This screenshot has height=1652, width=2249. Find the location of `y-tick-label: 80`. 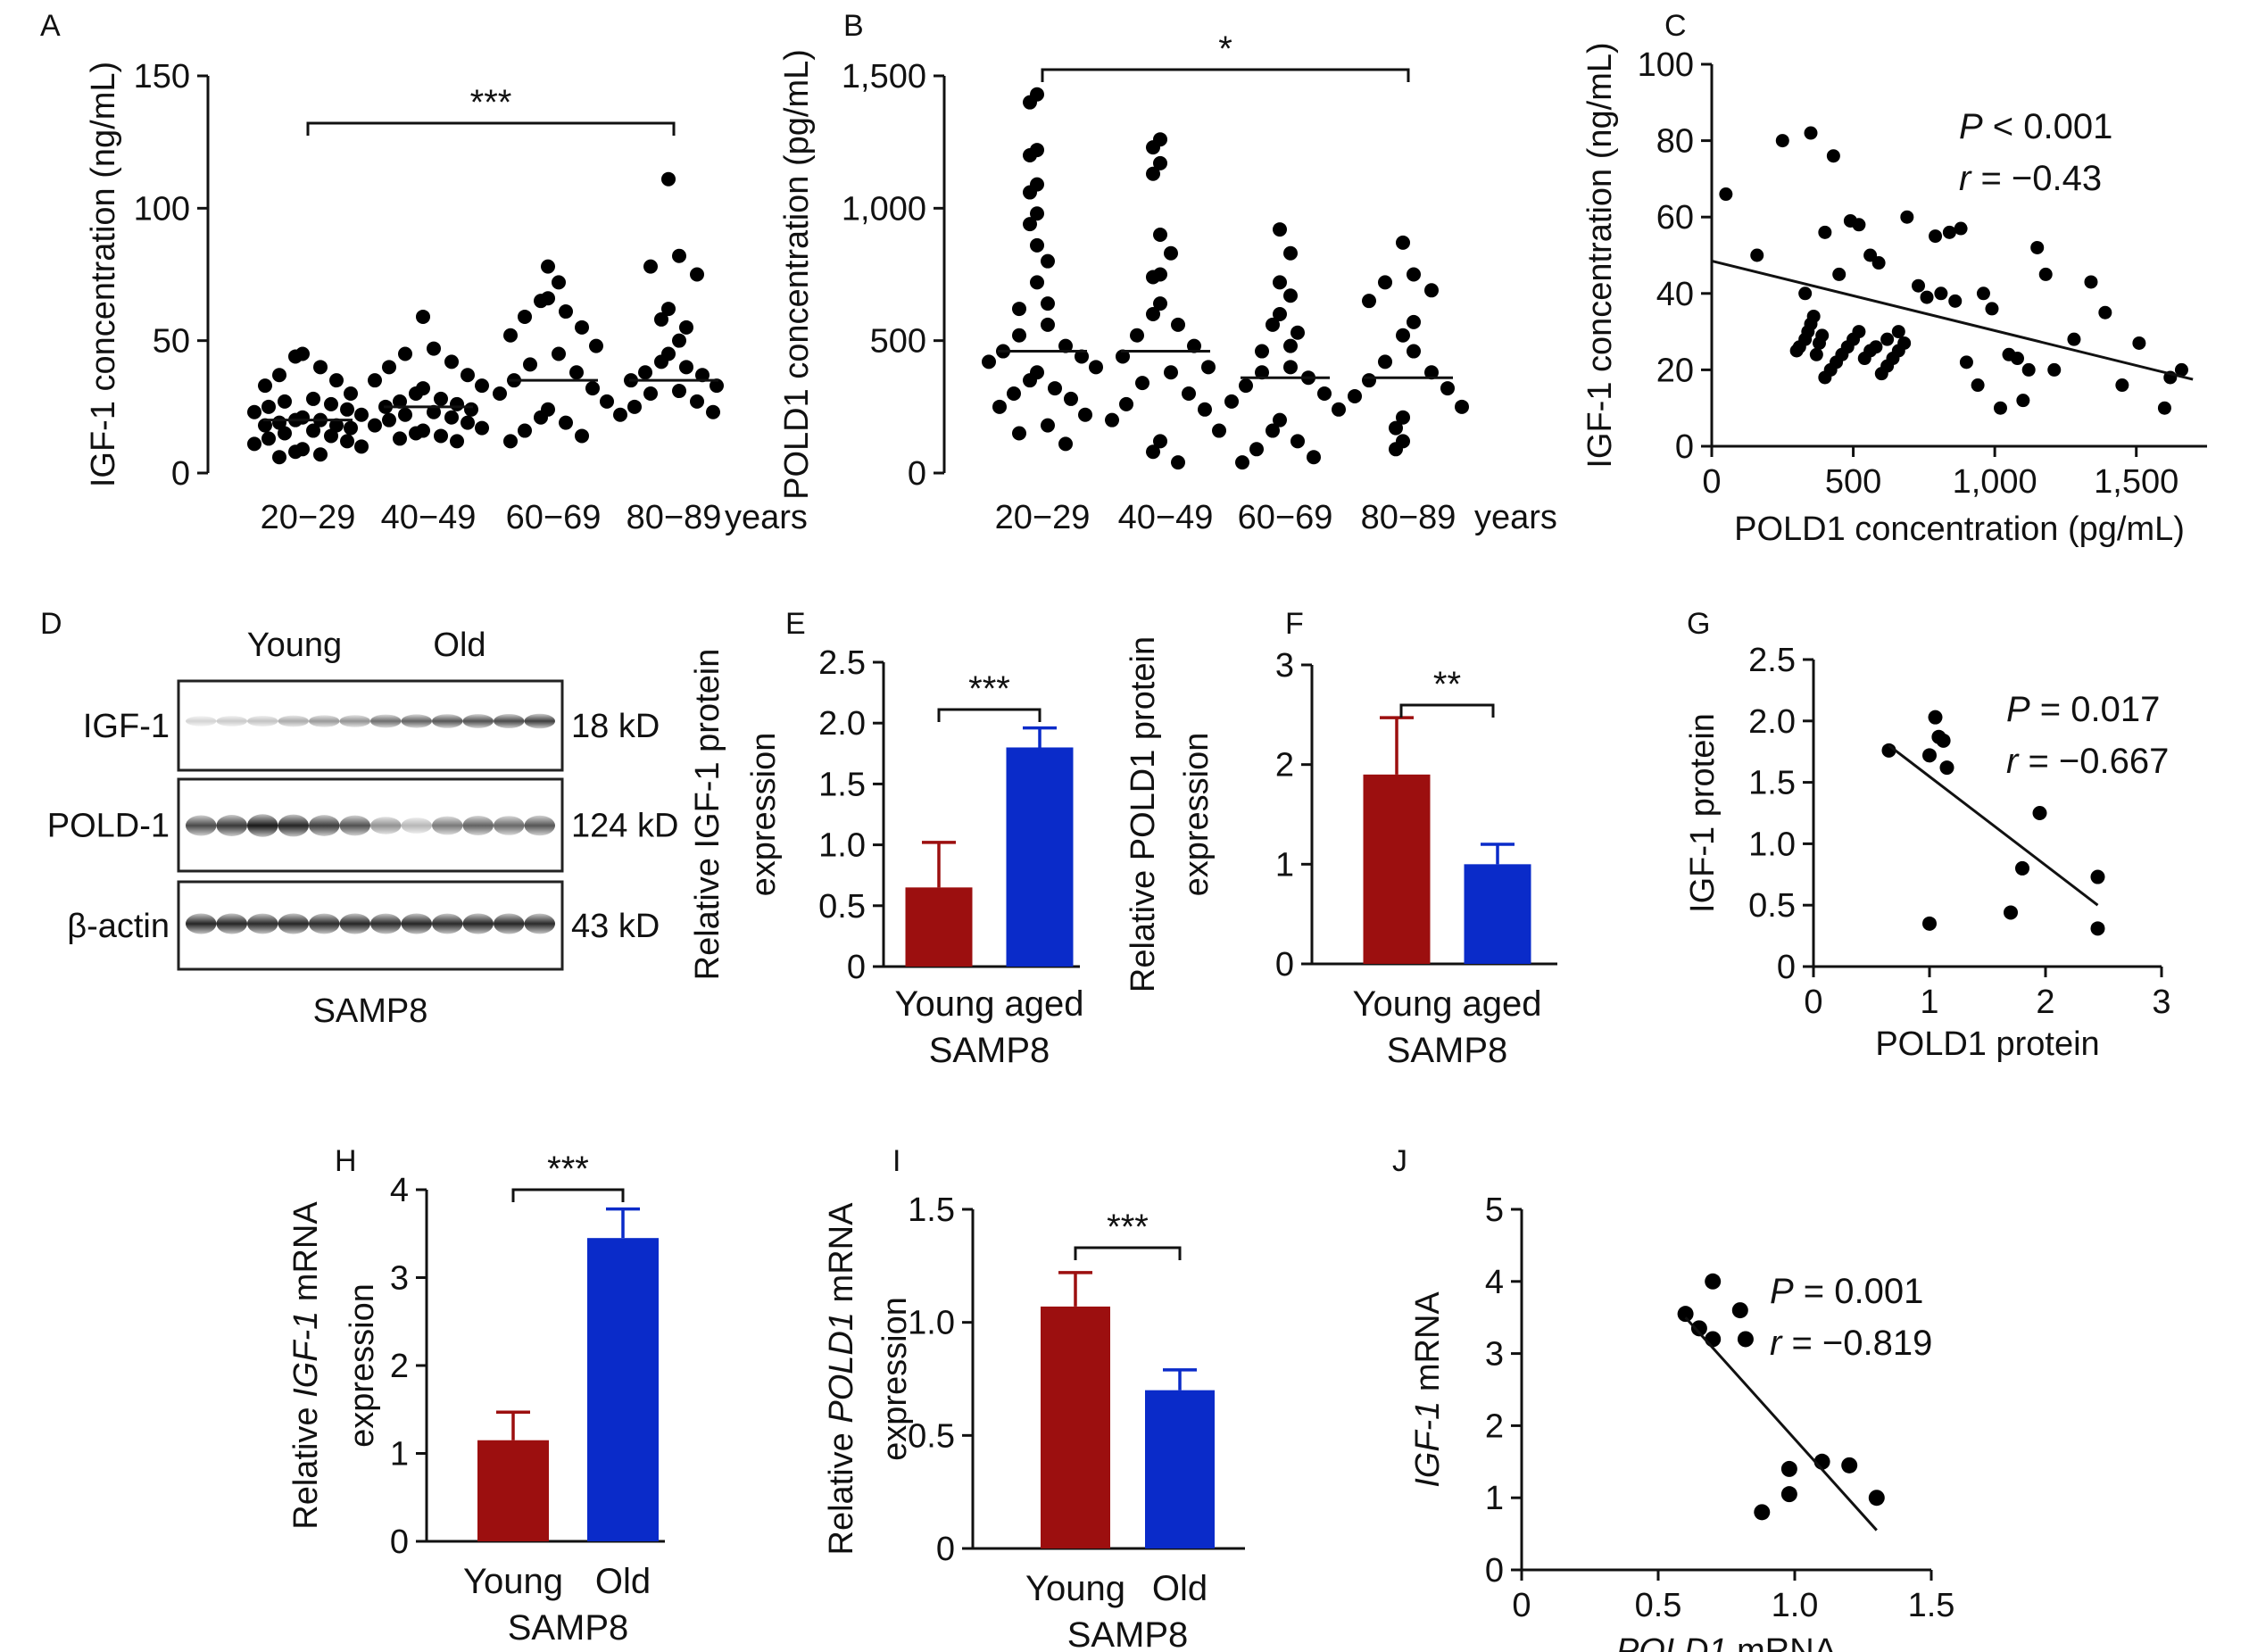

y-tick-label: 80 is located at coordinates (1675, 142).